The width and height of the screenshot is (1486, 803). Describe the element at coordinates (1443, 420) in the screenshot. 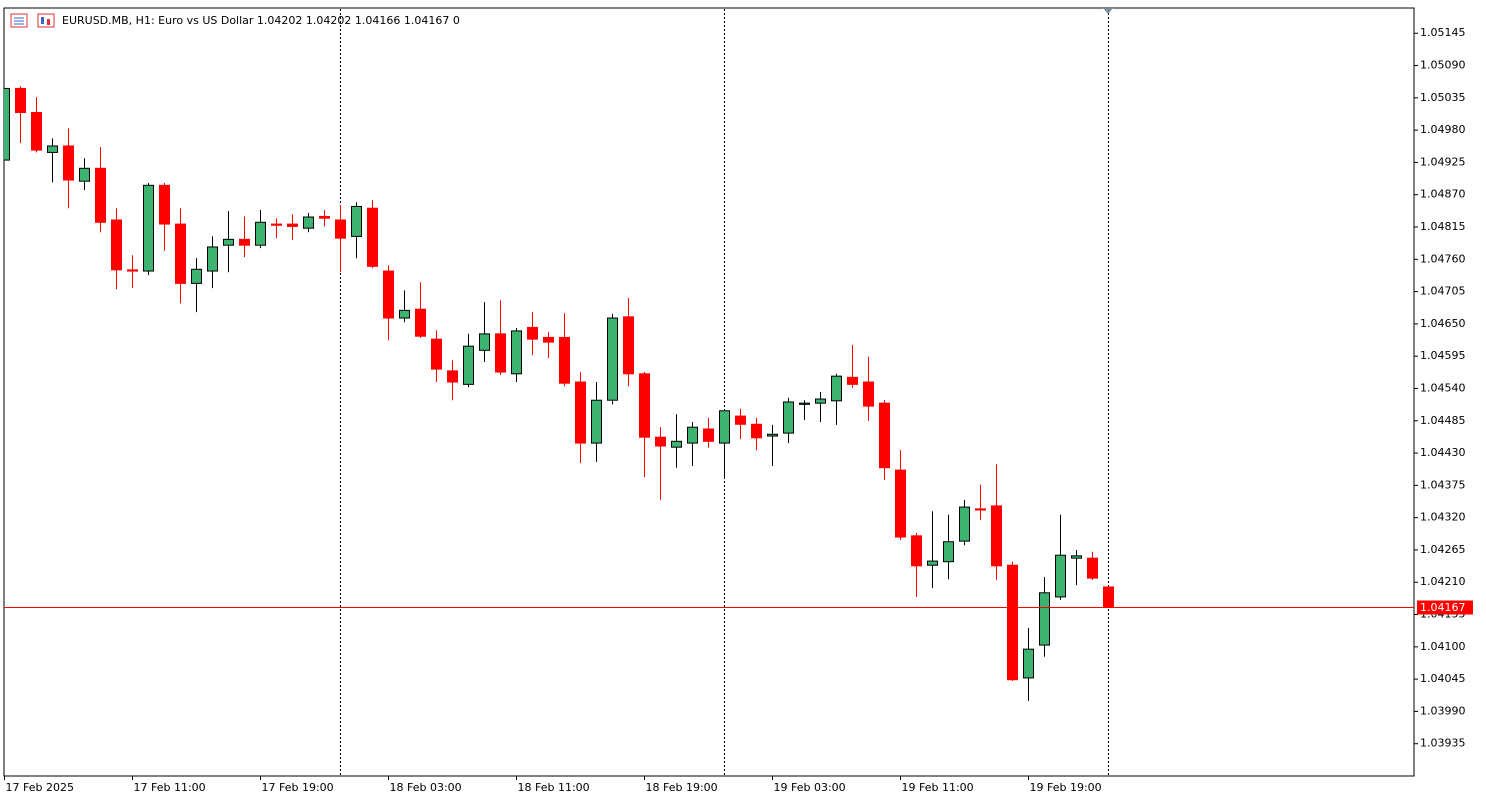

I see `y-tick-label: 1.04485` at that location.